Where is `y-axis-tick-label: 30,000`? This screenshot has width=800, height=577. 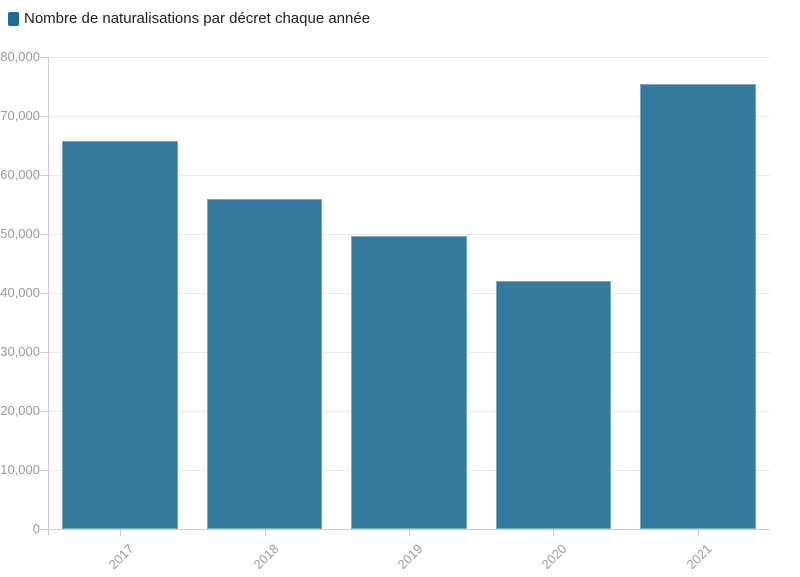
y-axis-tick-label: 30,000 is located at coordinates (20, 351).